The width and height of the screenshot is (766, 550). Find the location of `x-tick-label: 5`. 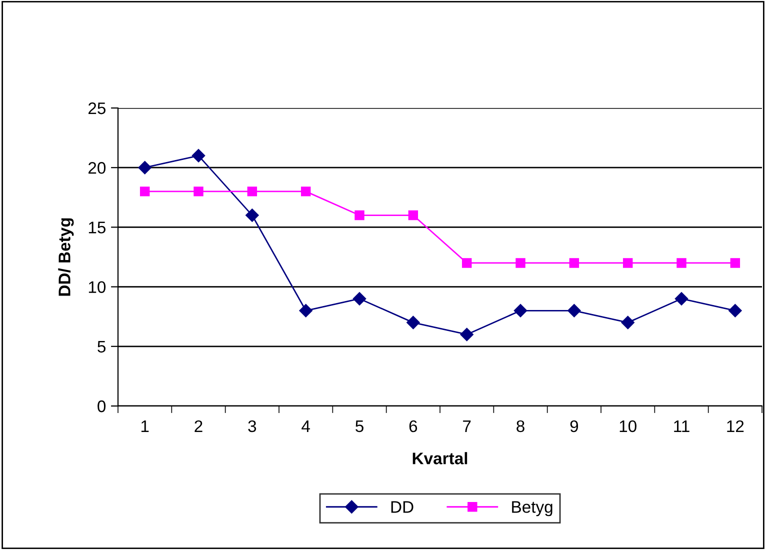

x-tick-label: 5 is located at coordinates (360, 426).